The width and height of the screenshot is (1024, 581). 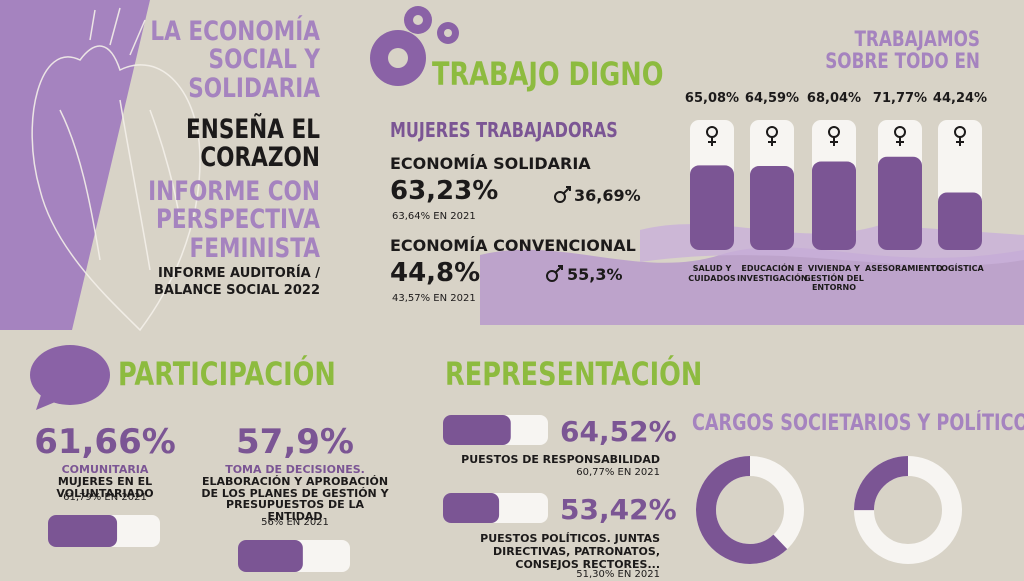 I want to click on heart-drawing, so click(x=116, y=169).